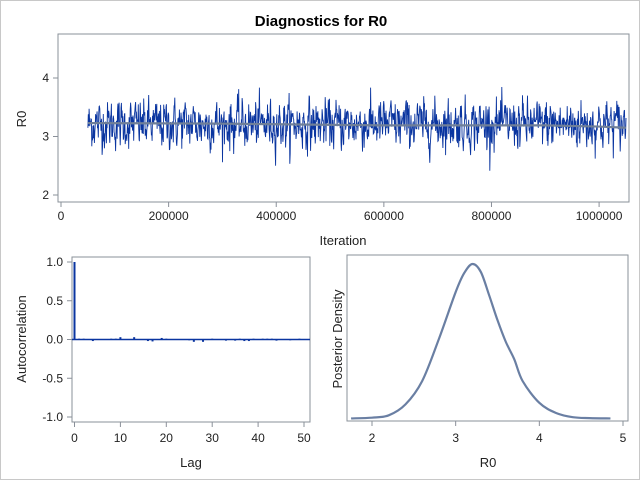 This screenshot has height=480, width=640. I want to click on density-xlabel: R0, so click(488, 462).